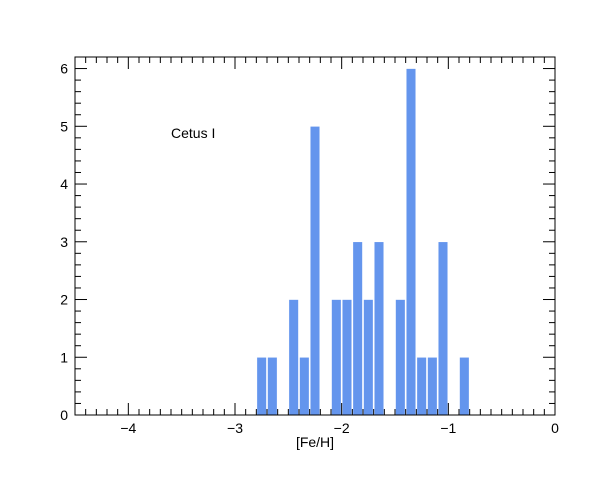 This screenshot has width=599, height=479. What do you see at coordinates (64, 357) in the screenshot?
I see `y-tick-label: 1` at bounding box center [64, 357].